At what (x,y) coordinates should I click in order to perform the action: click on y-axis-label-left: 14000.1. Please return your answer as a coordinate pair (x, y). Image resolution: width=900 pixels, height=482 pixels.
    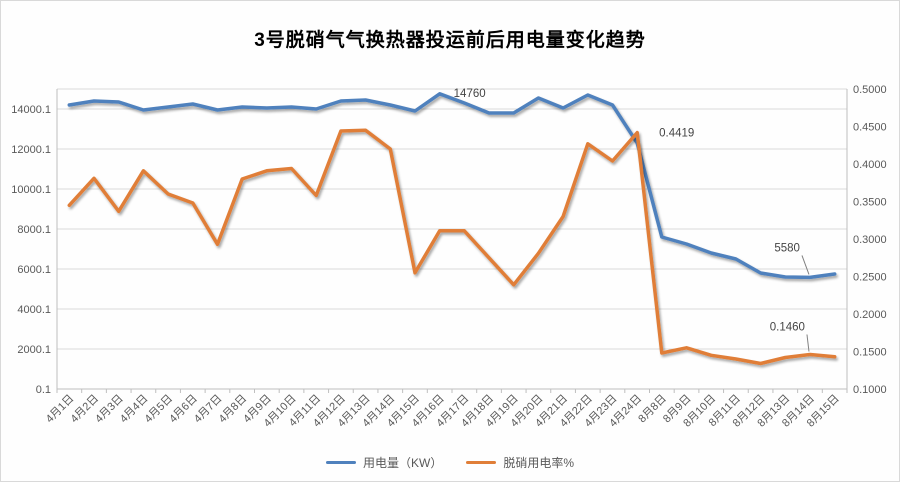
    Looking at the image, I should click on (31, 110).